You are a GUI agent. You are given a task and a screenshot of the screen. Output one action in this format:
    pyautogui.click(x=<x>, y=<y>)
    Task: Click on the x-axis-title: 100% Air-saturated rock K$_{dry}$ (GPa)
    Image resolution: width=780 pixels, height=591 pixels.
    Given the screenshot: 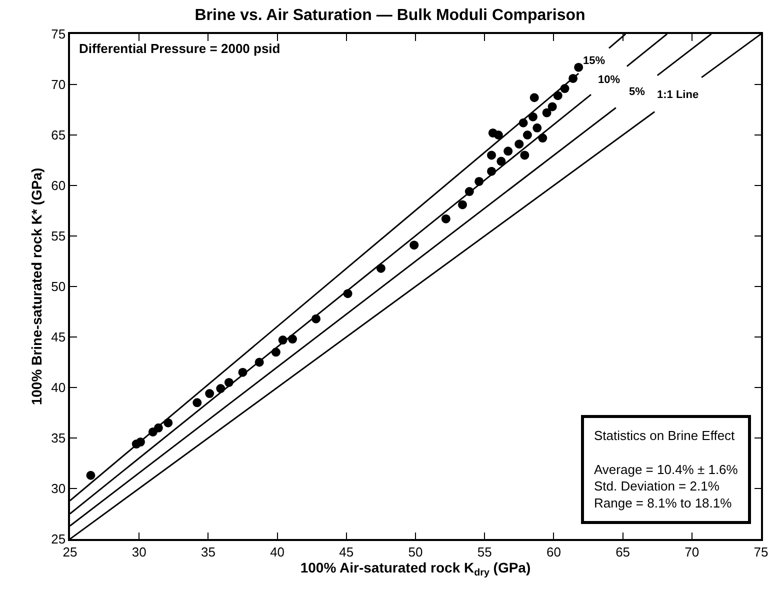 What is the action you would take?
    pyautogui.click(x=415, y=568)
    